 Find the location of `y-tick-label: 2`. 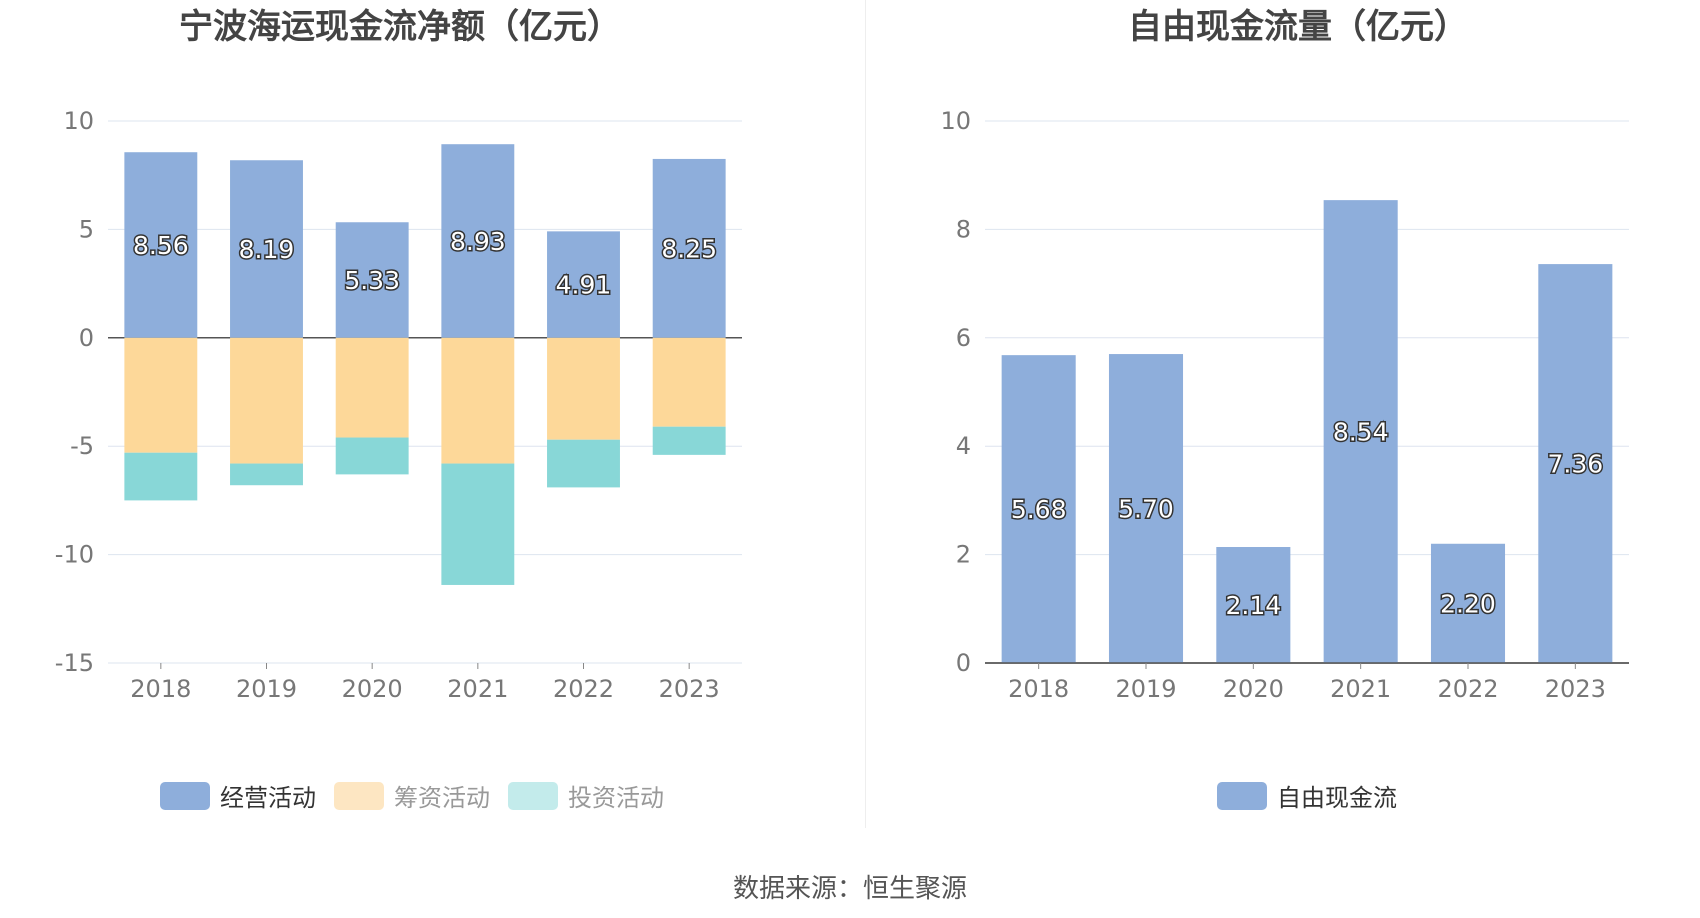

y-tick-label: 2 is located at coordinates (963, 555).